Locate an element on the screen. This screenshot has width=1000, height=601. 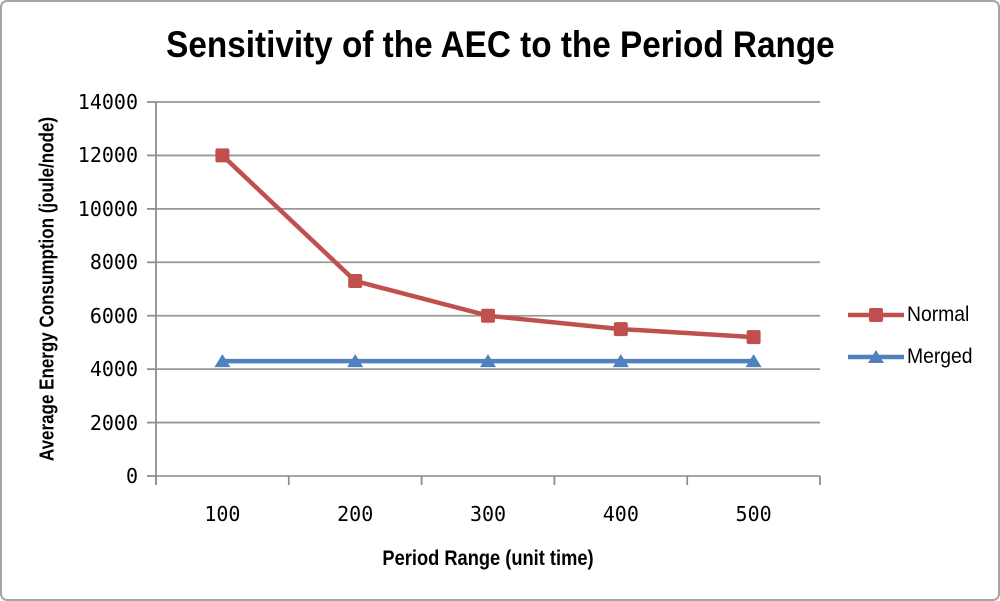
y-tick-label: 12000 is located at coordinates (107, 155).